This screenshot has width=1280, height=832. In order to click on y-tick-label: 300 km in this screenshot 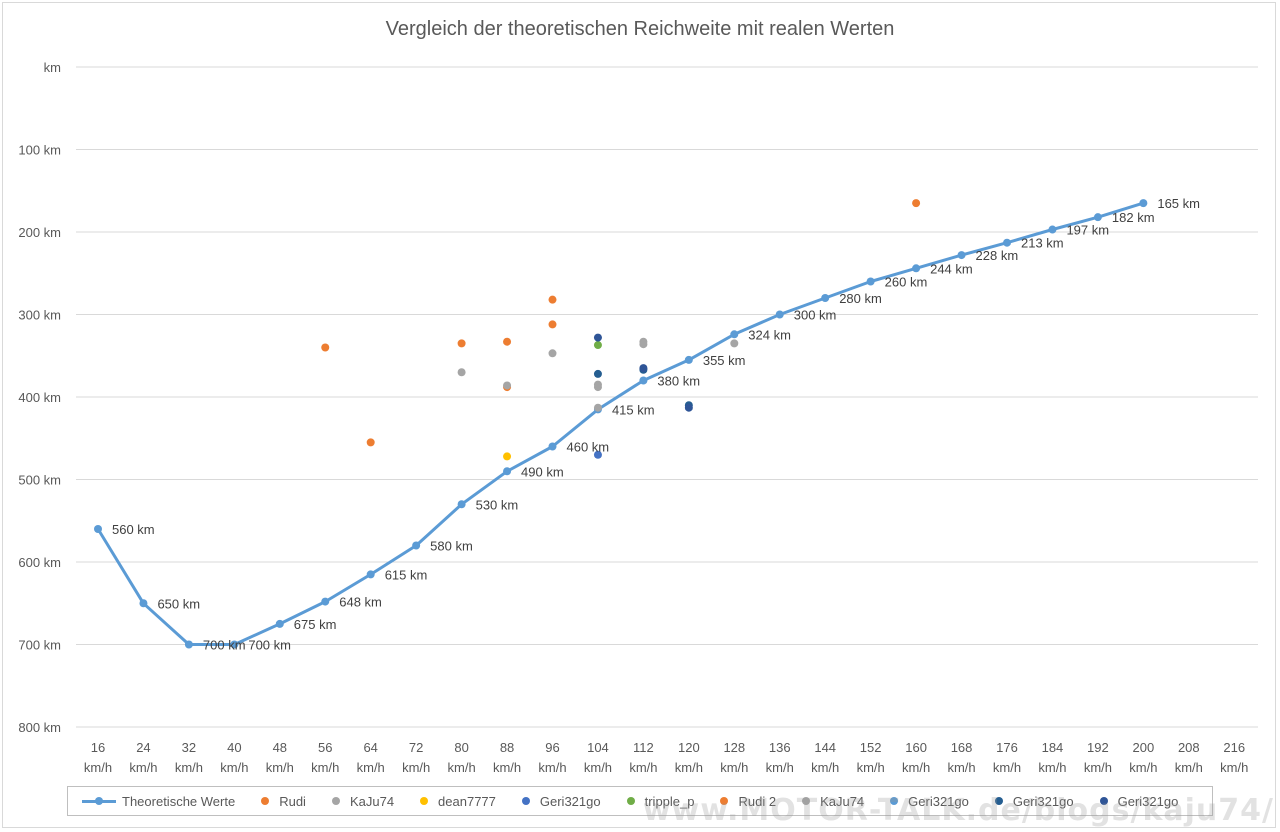, I will do `click(39, 315)`.